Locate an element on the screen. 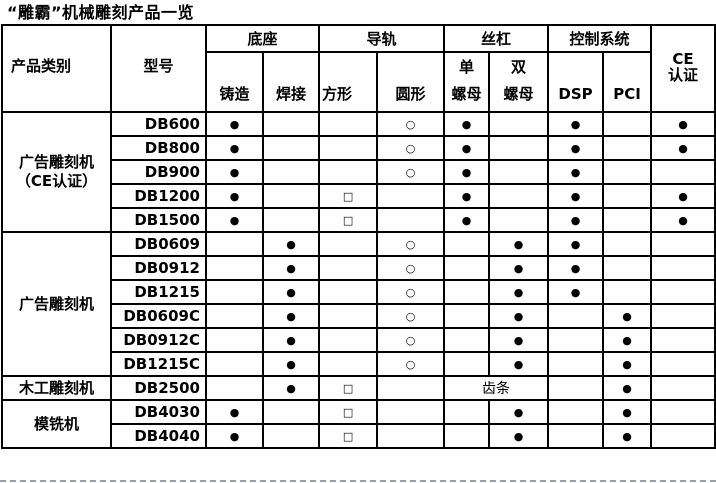  category-cell: 广告雕刻机 is located at coordinates (56, 304).